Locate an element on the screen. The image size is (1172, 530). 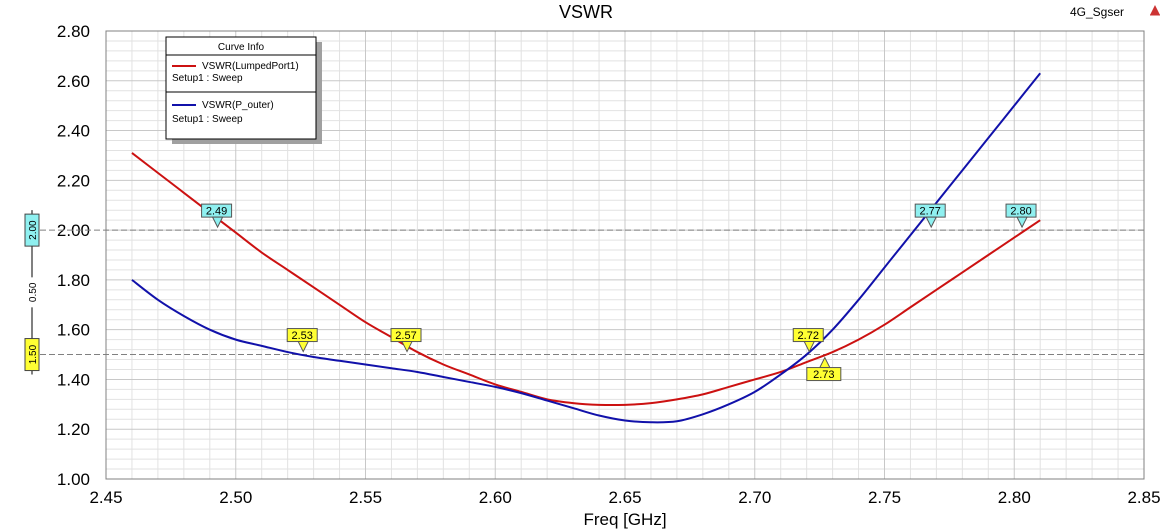
x-tick-label: 2.85 is located at coordinates (1143, 497).